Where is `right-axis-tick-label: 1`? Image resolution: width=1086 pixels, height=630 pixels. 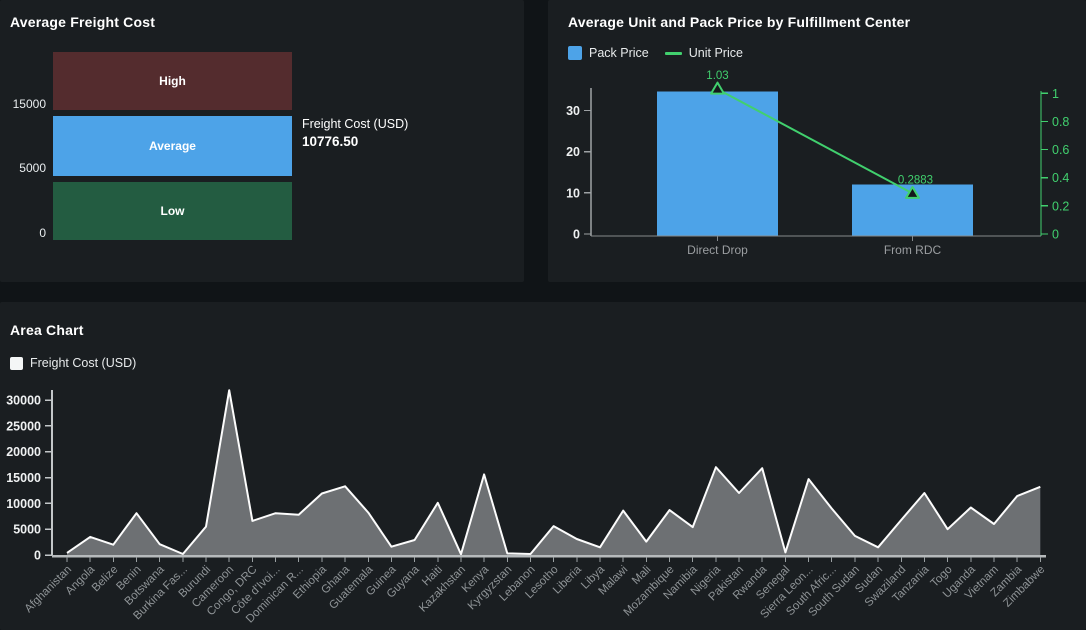 right-axis-tick-label: 1 is located at coordinates (1055, 94).